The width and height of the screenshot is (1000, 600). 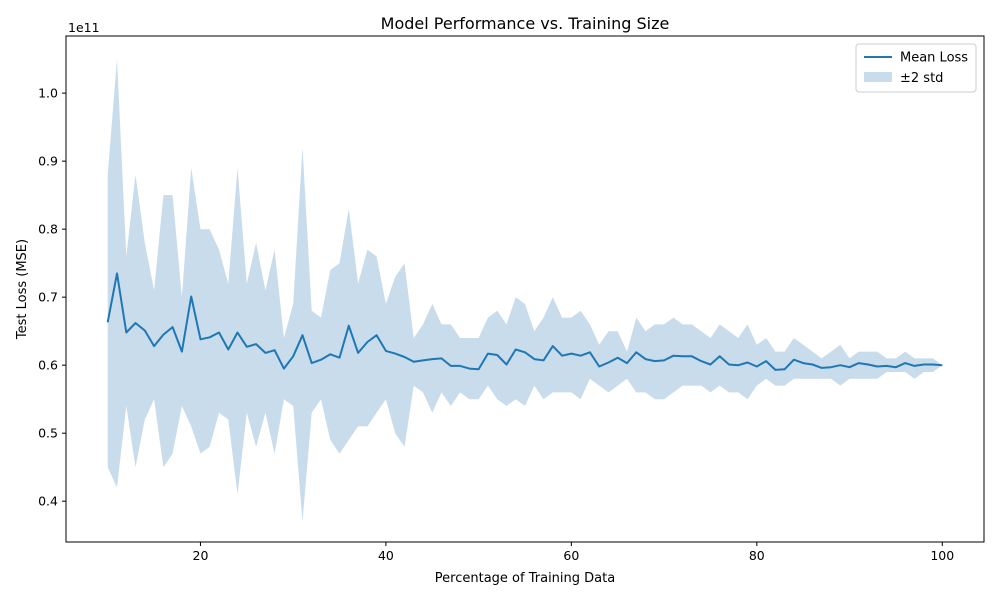 I want to click on x-tick-label: 100, so click(x=942, y=555).